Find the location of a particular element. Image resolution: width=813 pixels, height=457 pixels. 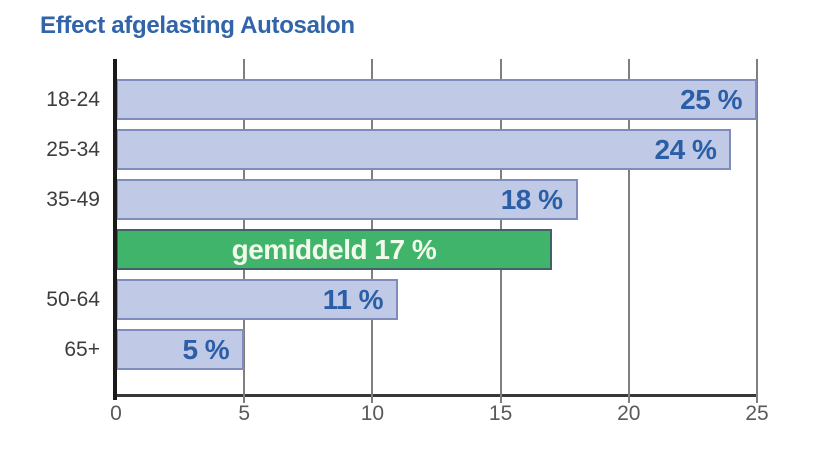

category-label: 18-24 is located at coordinates (73, 99).